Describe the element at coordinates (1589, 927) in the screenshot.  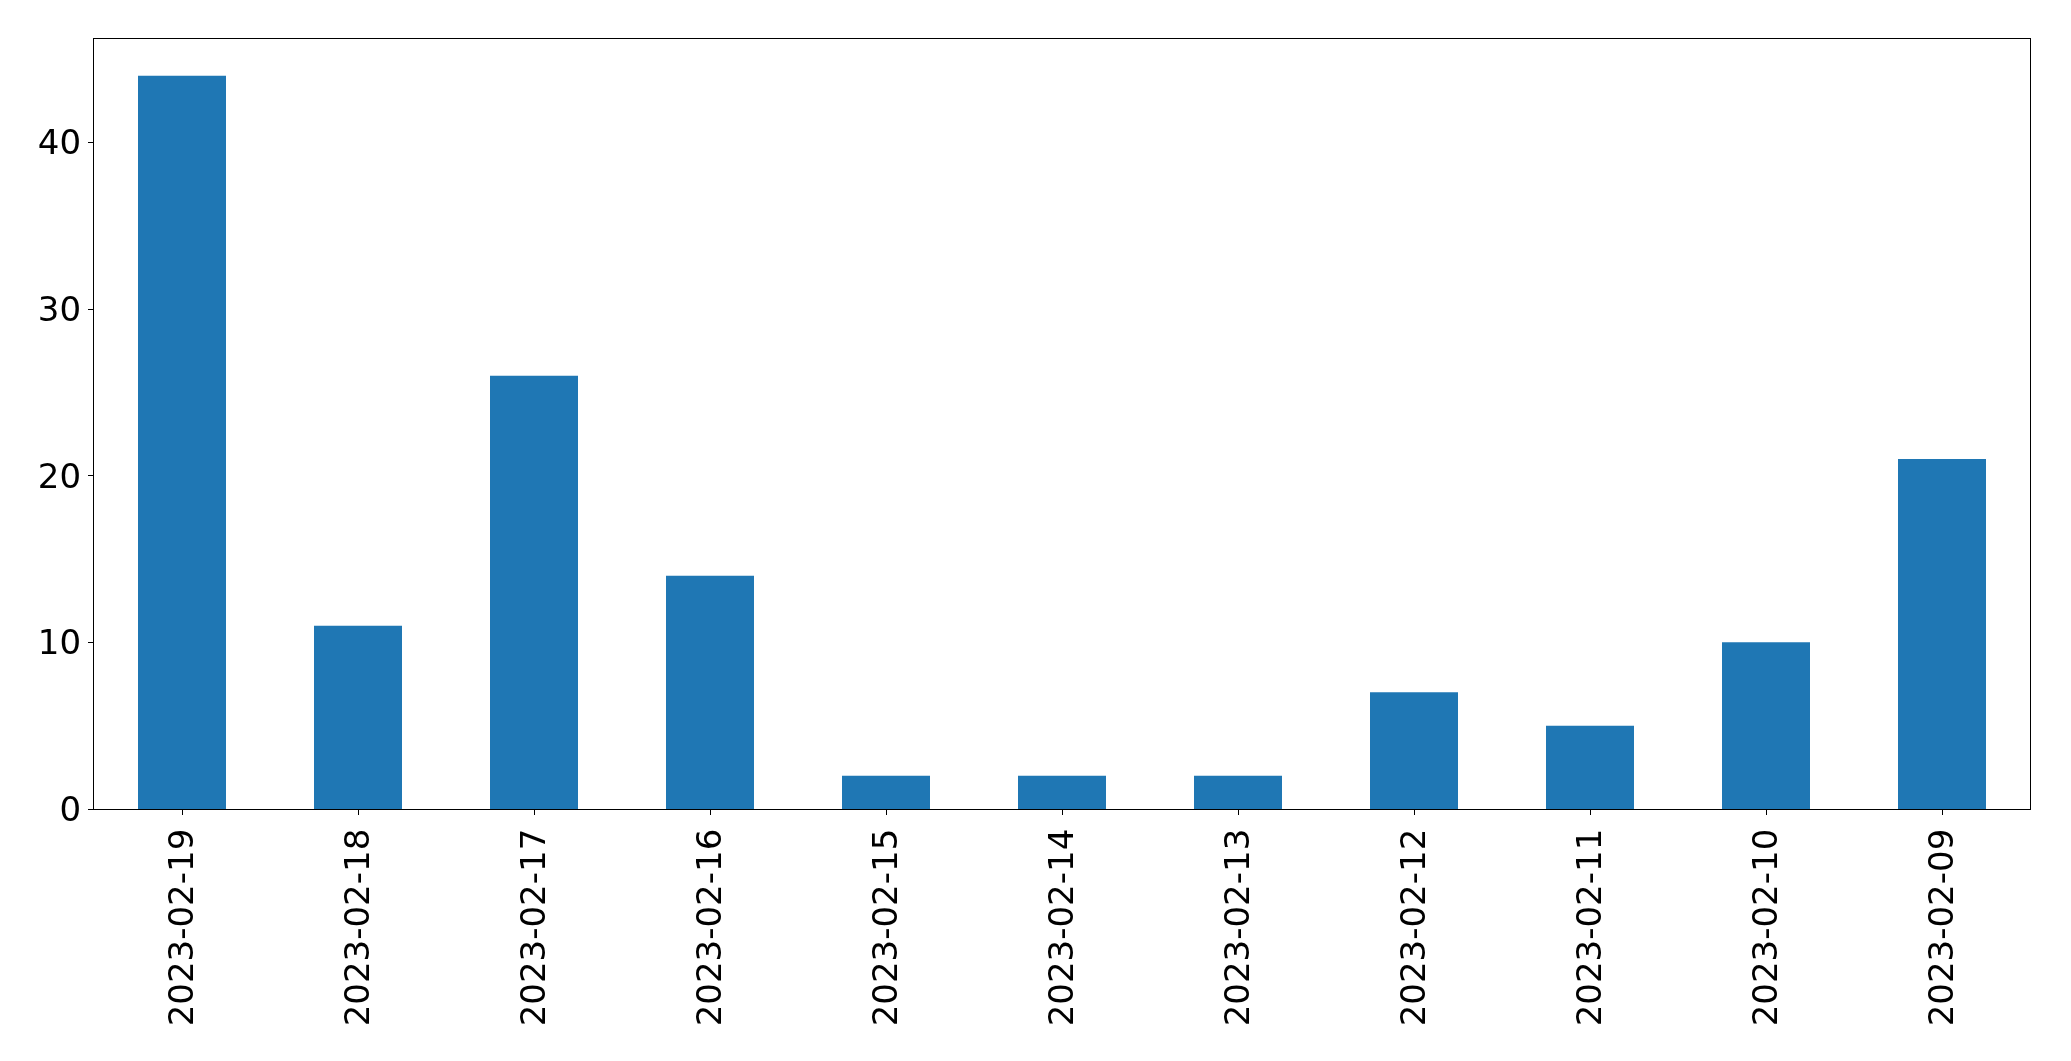
I see `x-tick-label: 2023-02-11` at that location.